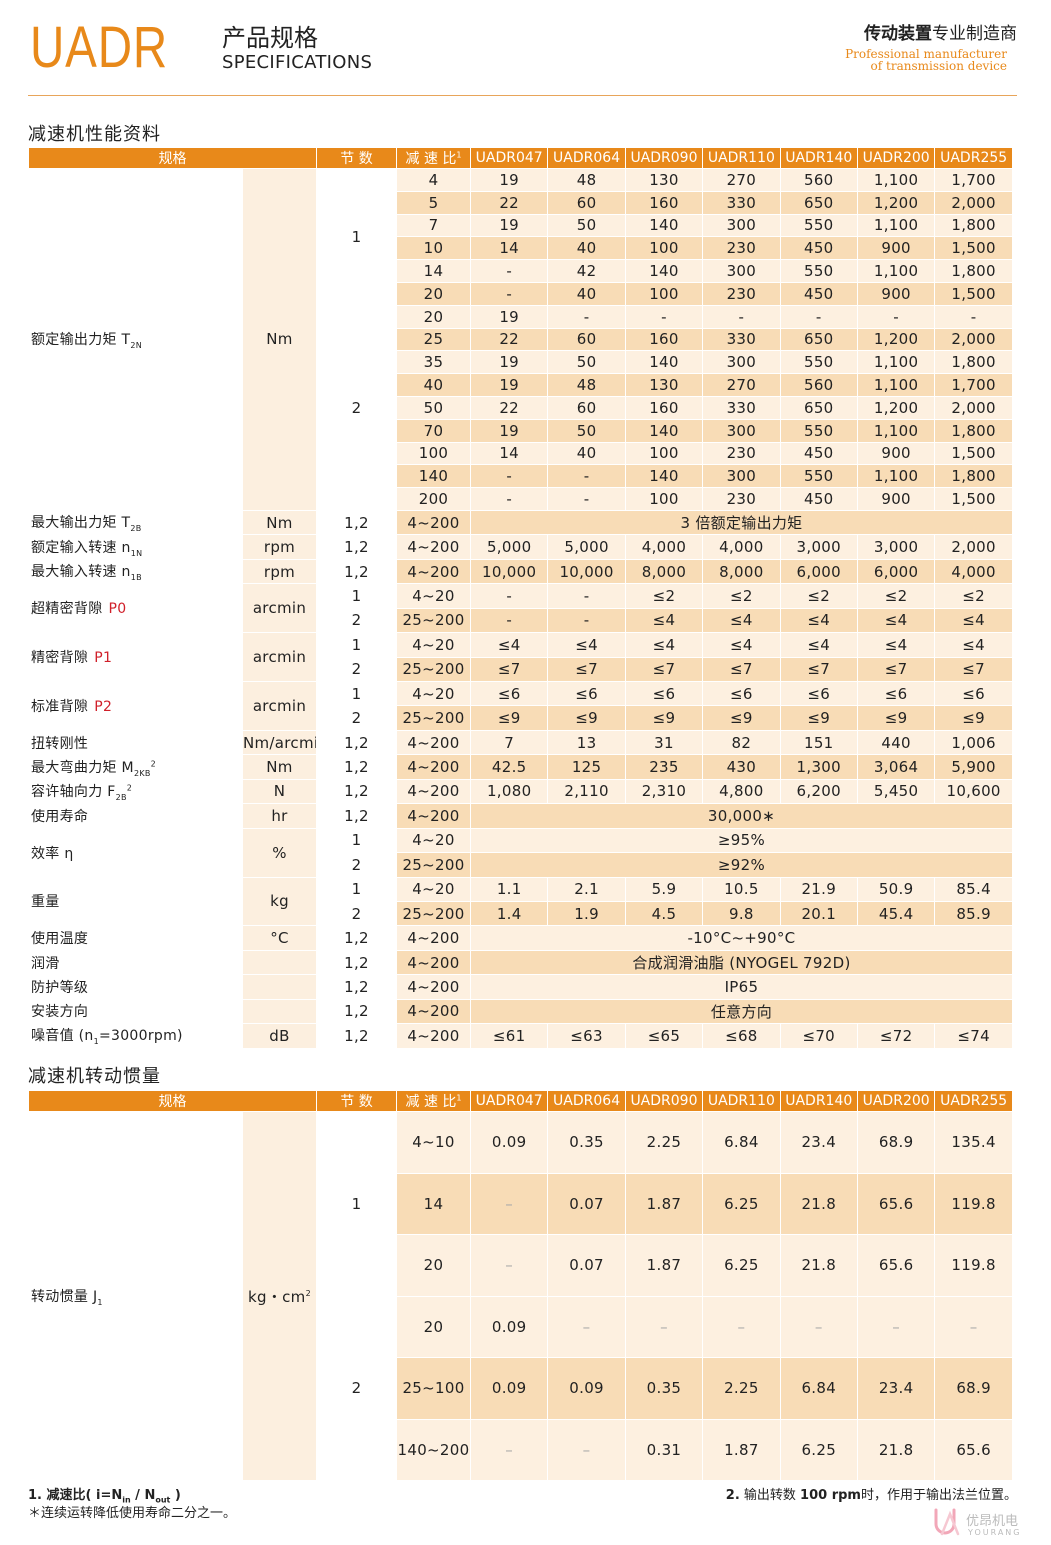 The height and width of the screenshot is (1545, 1051). What do you see at coordinates (664, 791) in the screenshot?
I see `value: 2,310` at bounding box center [664, 791].